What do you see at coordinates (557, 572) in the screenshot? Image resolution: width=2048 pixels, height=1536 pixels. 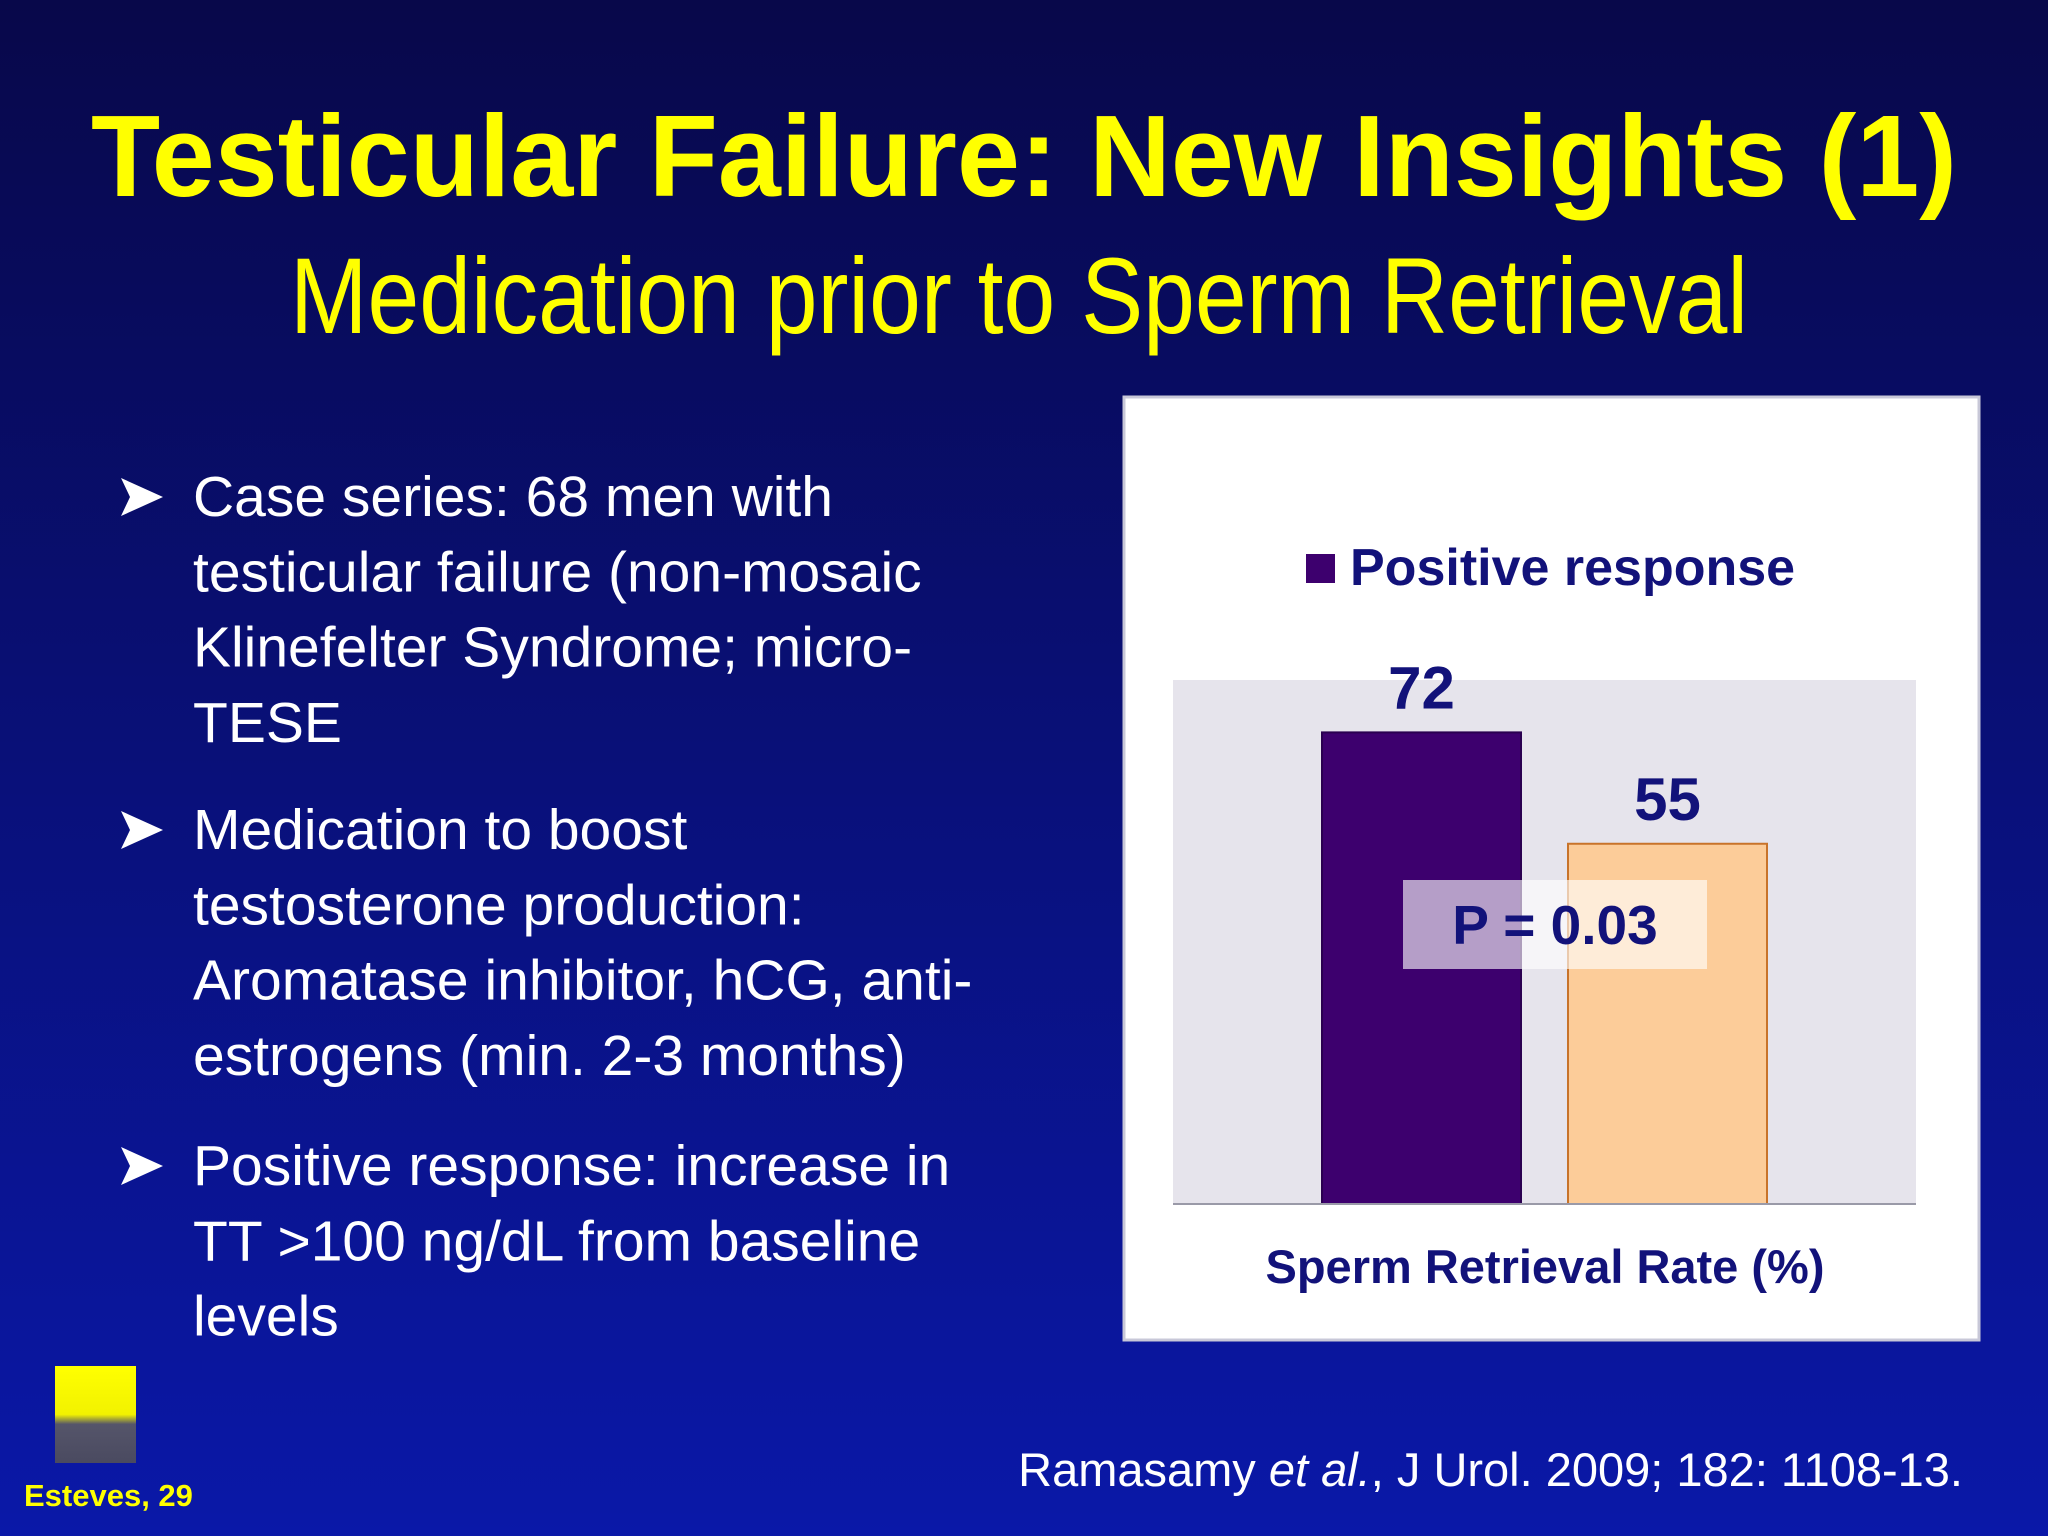 I see `bullet-text: testicular failure (non-mosaic` at bounding box center [557, 572].